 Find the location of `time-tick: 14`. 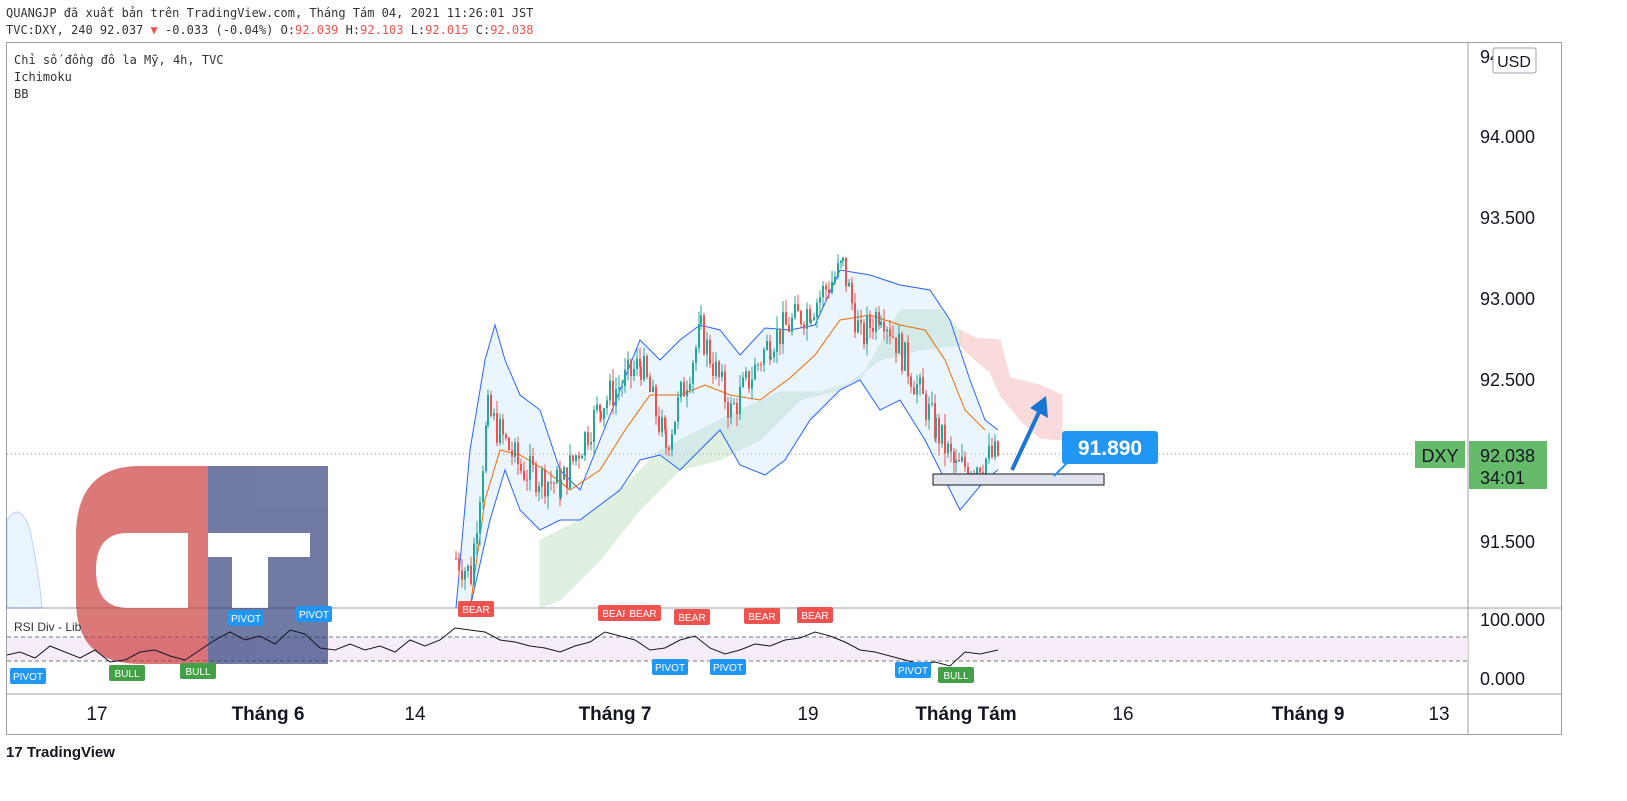

time-tick: 14 is located at coordinates (415, 714).